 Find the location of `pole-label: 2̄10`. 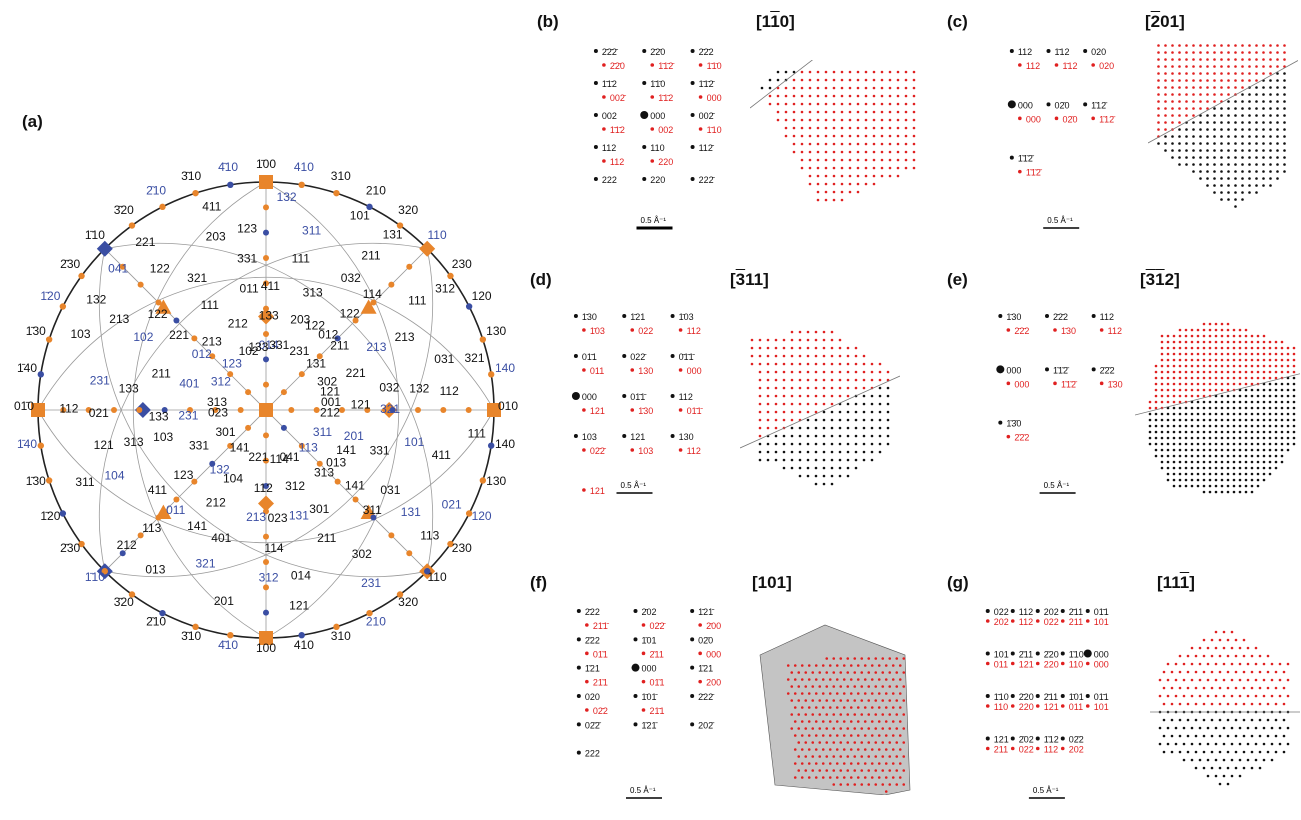

pole-label: 2̄10 is located at coordinates (156, 622).